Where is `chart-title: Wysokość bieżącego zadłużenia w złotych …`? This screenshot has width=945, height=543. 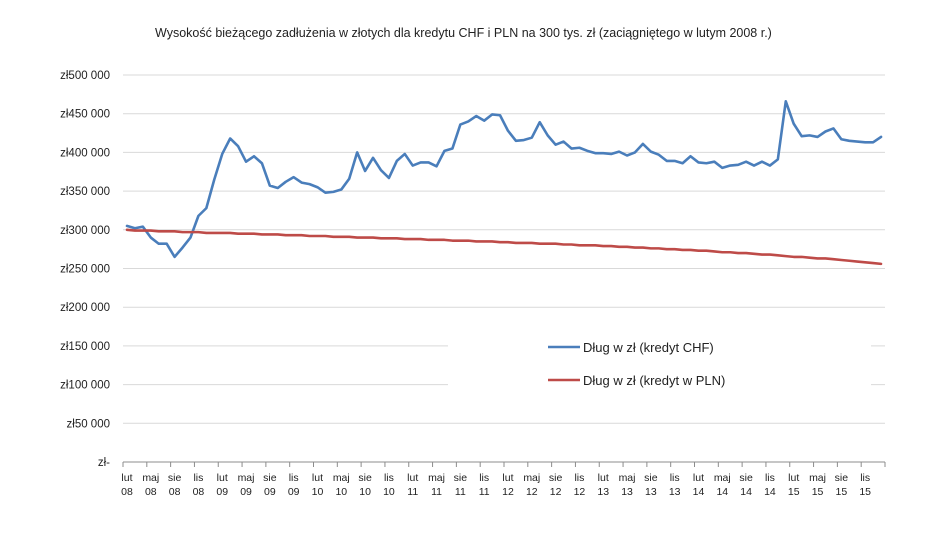 chart-title: Wysokość bieżącego zadłużenia w złotych … is located at coordinates (463, 33).